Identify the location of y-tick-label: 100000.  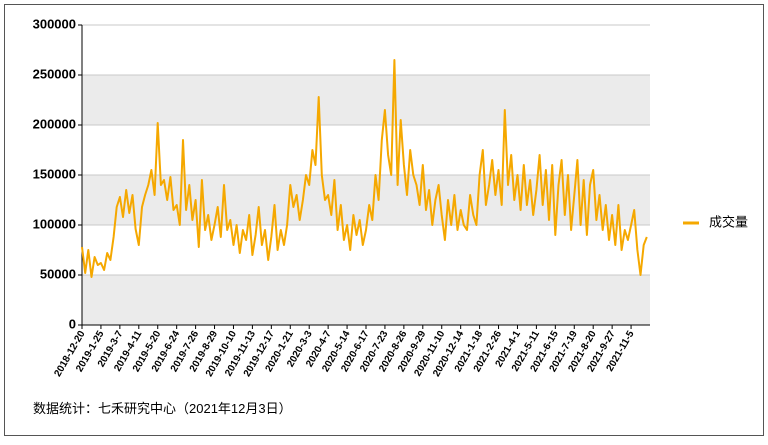
(54, 223).